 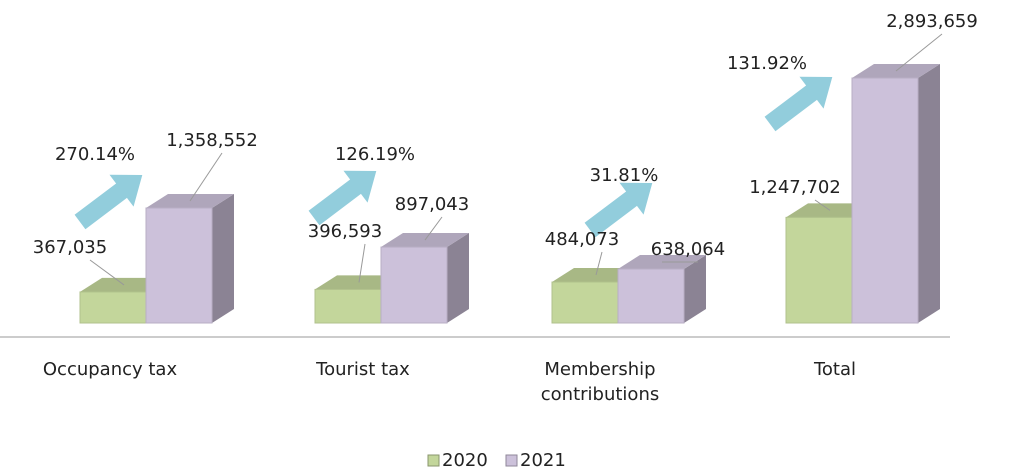 I want to click on growth-label: 131.92%, so click(x=767, y=63).